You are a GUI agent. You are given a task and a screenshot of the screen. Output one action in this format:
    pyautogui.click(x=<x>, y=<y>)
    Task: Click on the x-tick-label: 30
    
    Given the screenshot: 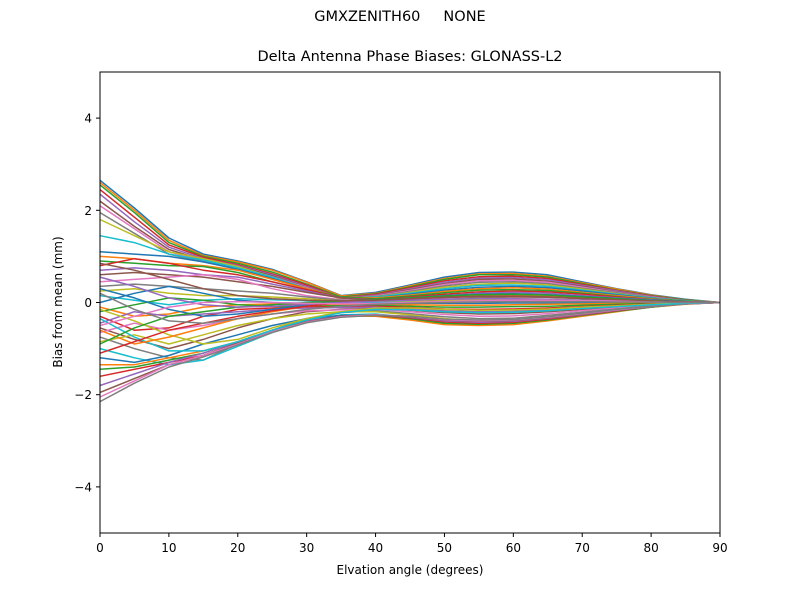 What is the action you would take?
    pyautogui.click(x=306, y=548)
    